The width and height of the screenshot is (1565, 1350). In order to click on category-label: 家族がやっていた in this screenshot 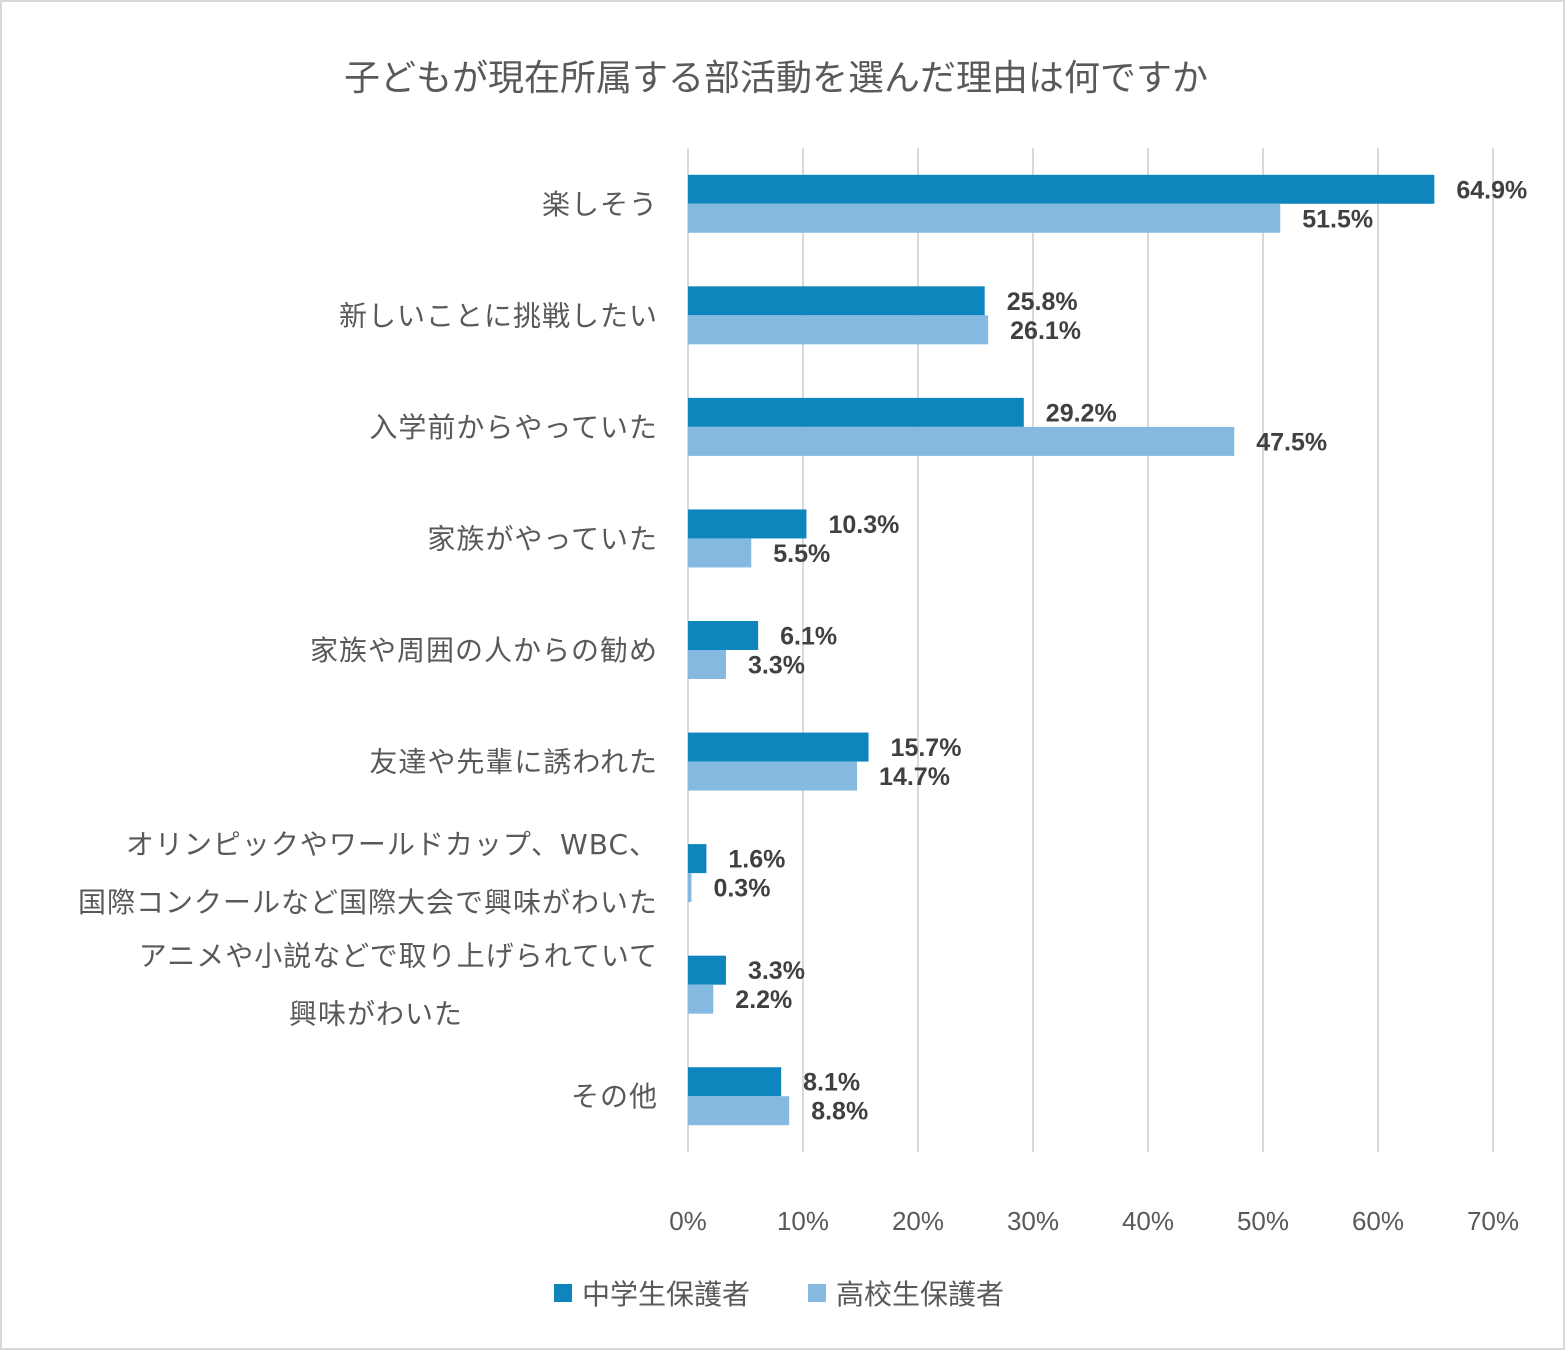, I will do `click(542, 538)`.